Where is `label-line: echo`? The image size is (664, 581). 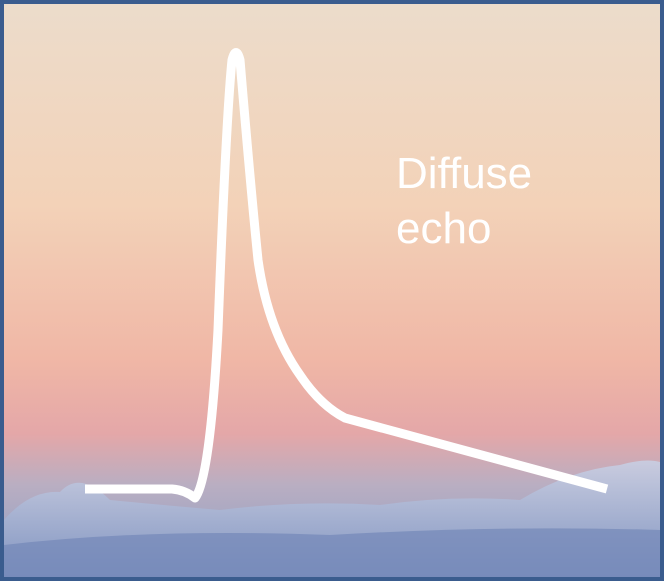
label-line: echo is located at coordinates (443, 228).